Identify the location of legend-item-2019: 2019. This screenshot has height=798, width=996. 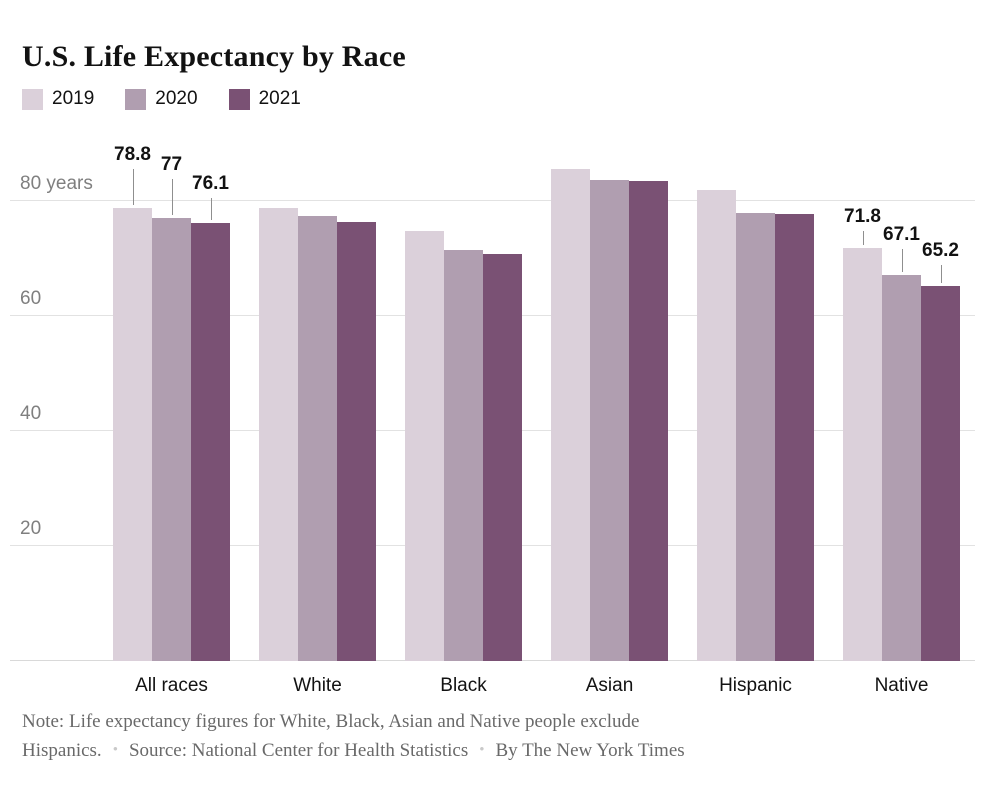
(58, 99).